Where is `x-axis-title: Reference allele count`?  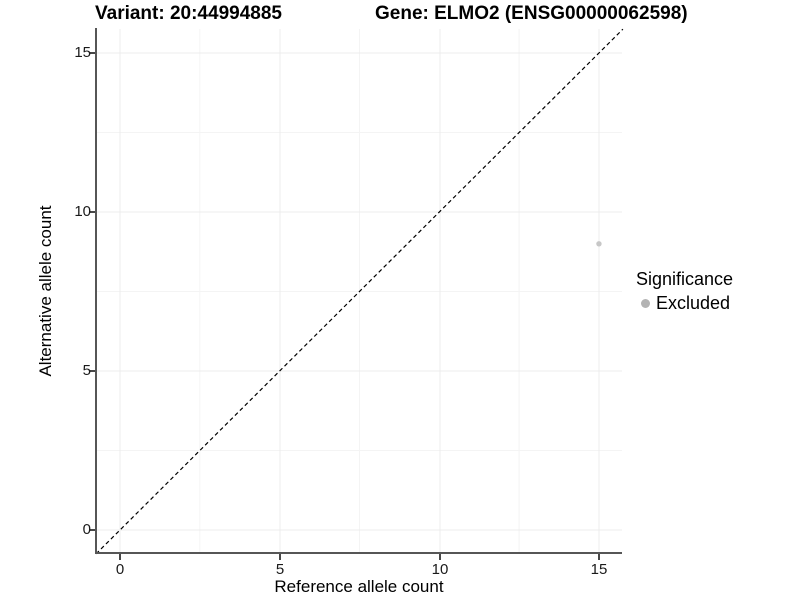 x-axis-title: Reference allele count is located at coordinates (359, 586).